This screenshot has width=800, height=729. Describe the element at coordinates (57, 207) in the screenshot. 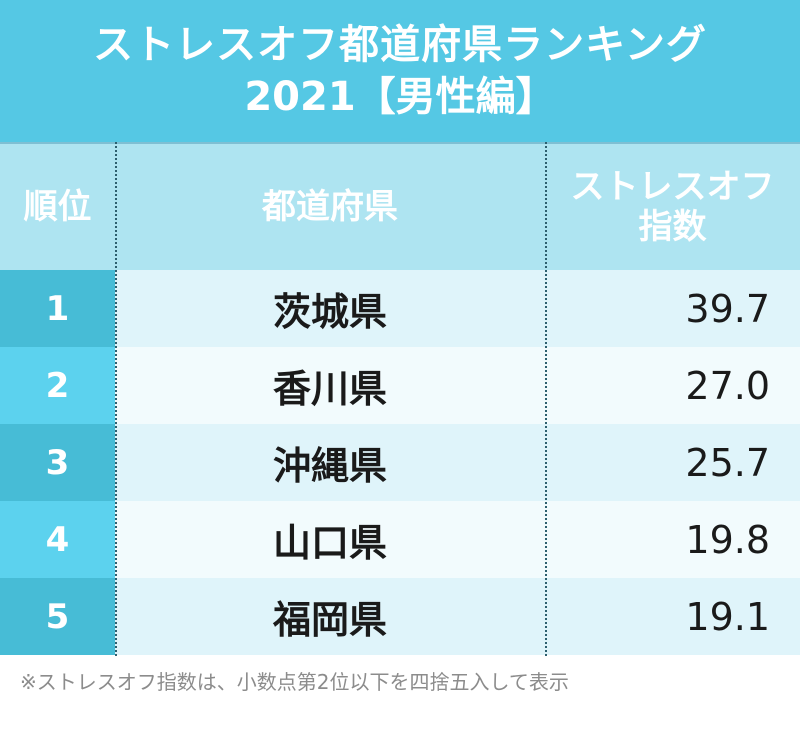

I see `header-rank: 順位` at that location.